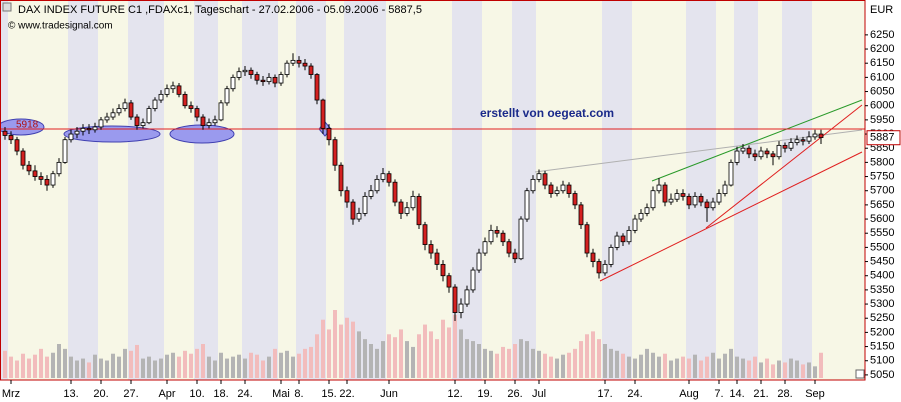 The width and height of the screenshot is (901, 402). I want to click on x-tick-label: 22., so click(346, 394).